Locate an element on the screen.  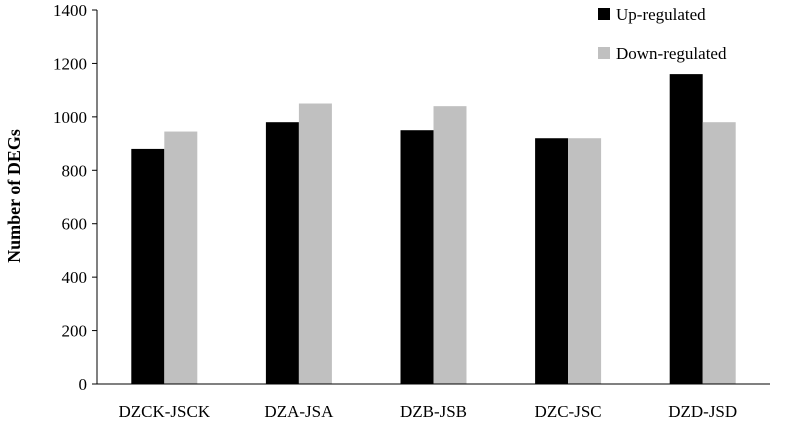
x-tick-label: DZA-JSA is located at coordinates (299, 411).